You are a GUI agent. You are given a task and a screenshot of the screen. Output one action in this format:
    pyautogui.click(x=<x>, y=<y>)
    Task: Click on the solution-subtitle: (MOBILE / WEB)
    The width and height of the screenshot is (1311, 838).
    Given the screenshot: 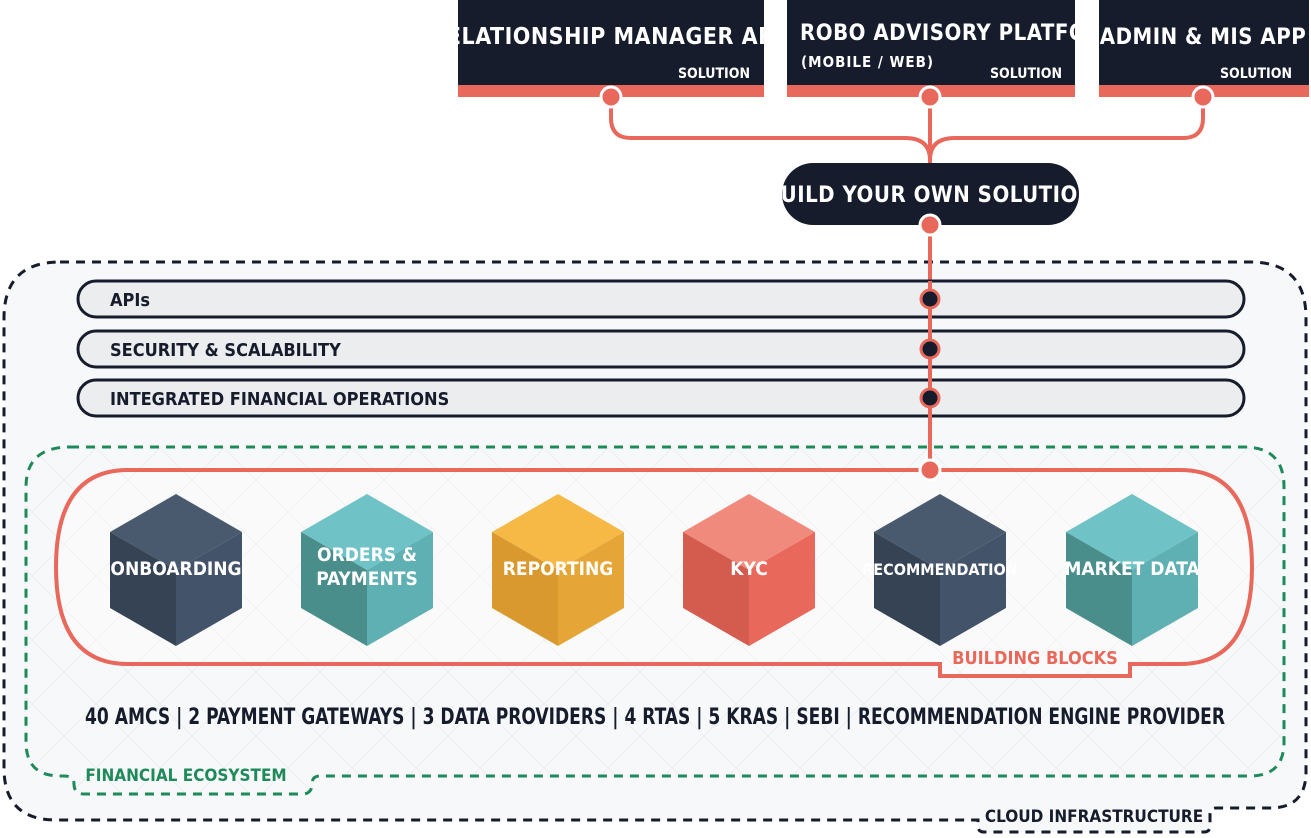 What is the action you would take?
    pyautogui.click(x=867, y=62)
    